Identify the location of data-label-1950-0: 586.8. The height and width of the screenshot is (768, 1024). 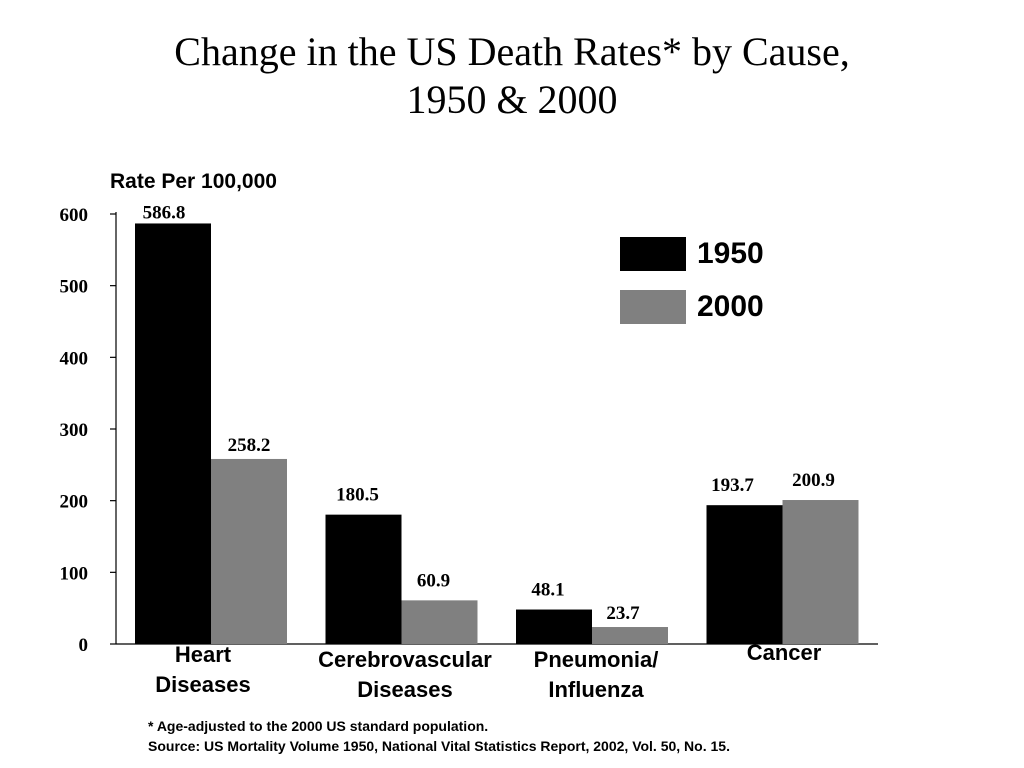
(164, 212).